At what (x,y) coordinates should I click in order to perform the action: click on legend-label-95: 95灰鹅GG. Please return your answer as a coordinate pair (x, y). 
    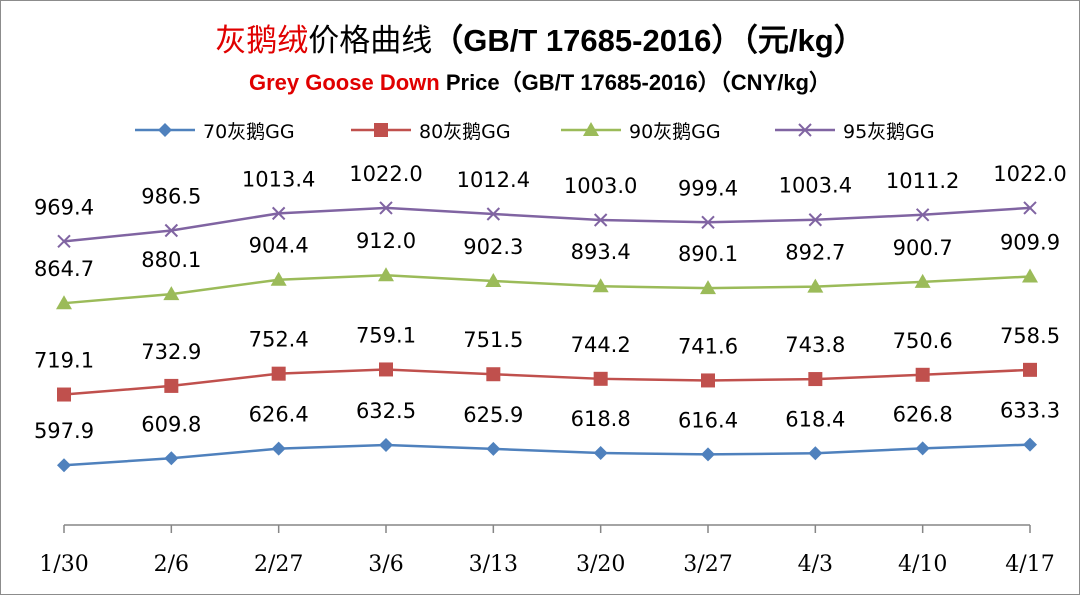
    Looking at the image, I should click on (889, 131).